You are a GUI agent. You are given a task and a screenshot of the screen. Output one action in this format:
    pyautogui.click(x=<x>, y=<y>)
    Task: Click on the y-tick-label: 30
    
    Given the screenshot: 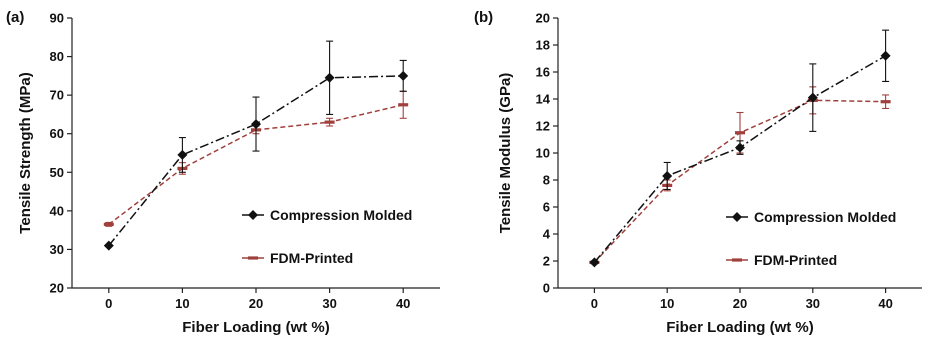 What is the action you would take?
    pyautogui.click(x=57, y=249)
    